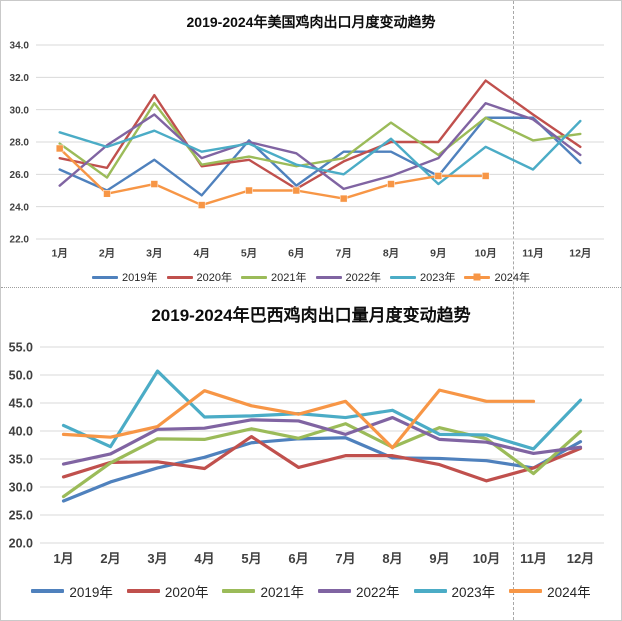  Describe the element at coordinates (20, 78) in the screenshot. I see `y-tick-label: 32.0` at that location.